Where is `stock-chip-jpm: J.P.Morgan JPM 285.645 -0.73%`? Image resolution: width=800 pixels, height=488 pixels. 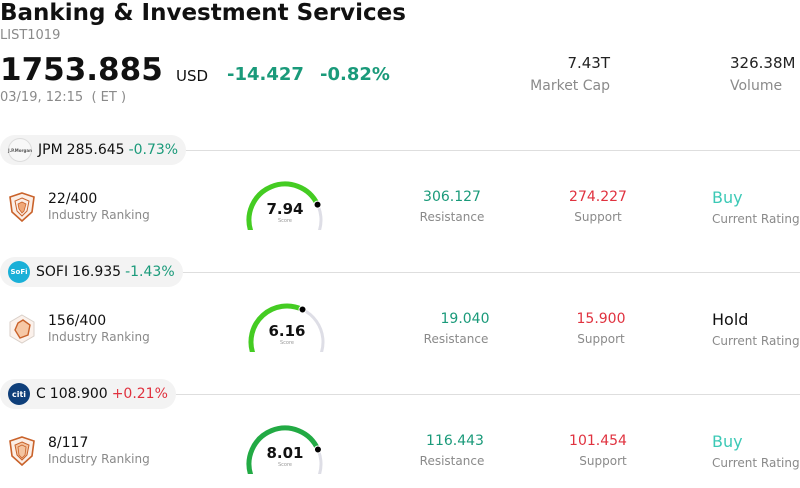 stock-chip-jpm: J.P.Morgan JPM 285.645 -0.73% is located at coordinates (93, 150).